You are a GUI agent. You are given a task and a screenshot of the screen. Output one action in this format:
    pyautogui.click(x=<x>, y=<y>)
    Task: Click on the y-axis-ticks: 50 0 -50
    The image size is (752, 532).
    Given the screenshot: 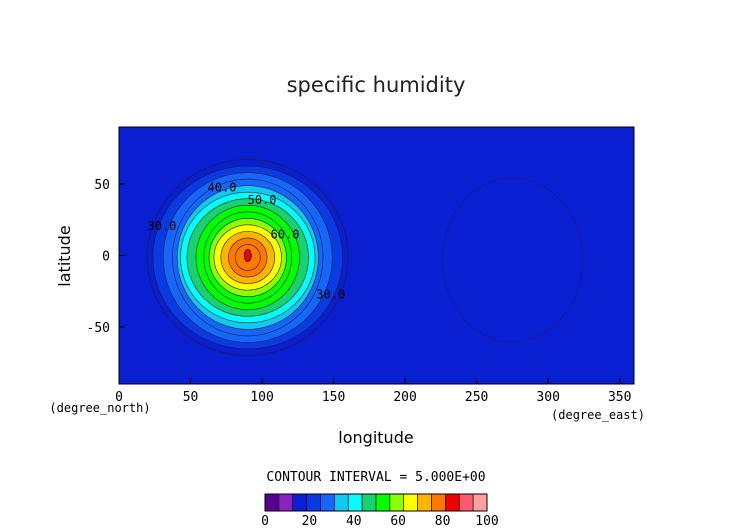 What is the action you would take?
    pyautogui.click(x=106, y=257)
    